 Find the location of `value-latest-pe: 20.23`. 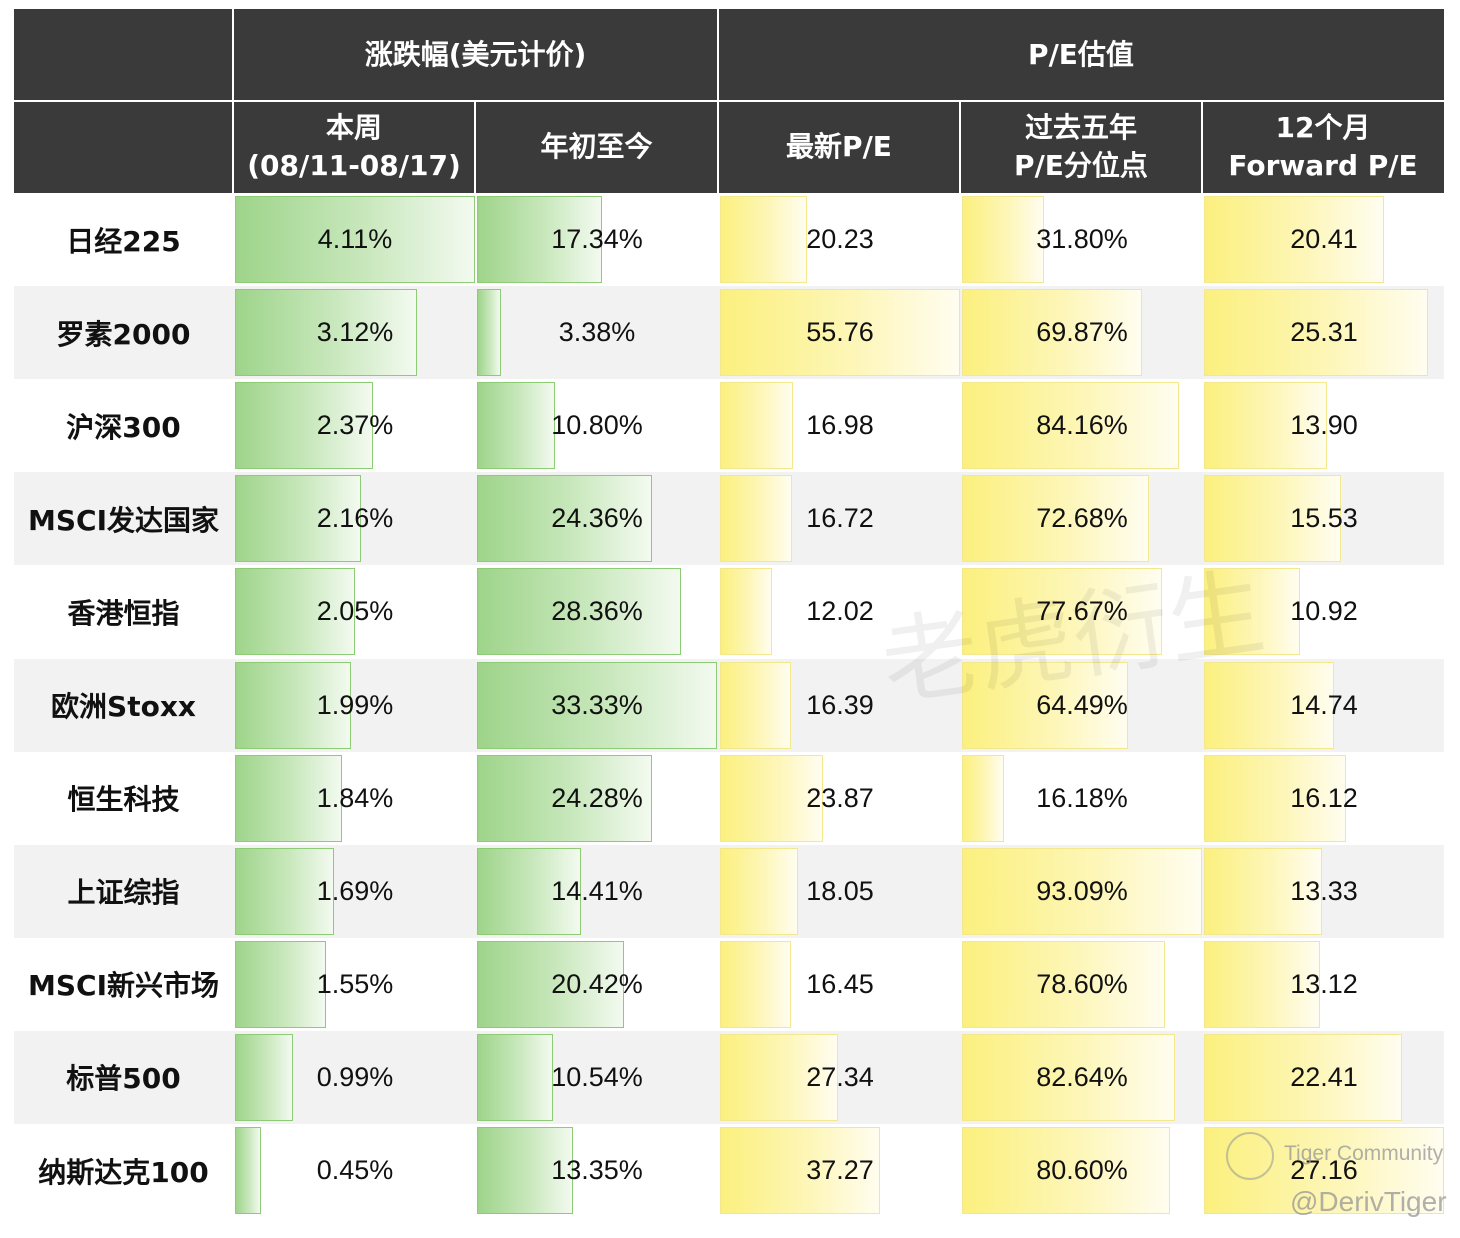

value-latest-pe: 20.23 is located at coordinates (840, 239).